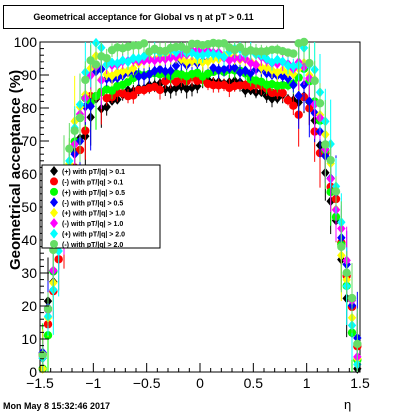 The width and height of the screenshot is (400, 414). I want to click on x-tick-label: −1.5, so click(40, 383).